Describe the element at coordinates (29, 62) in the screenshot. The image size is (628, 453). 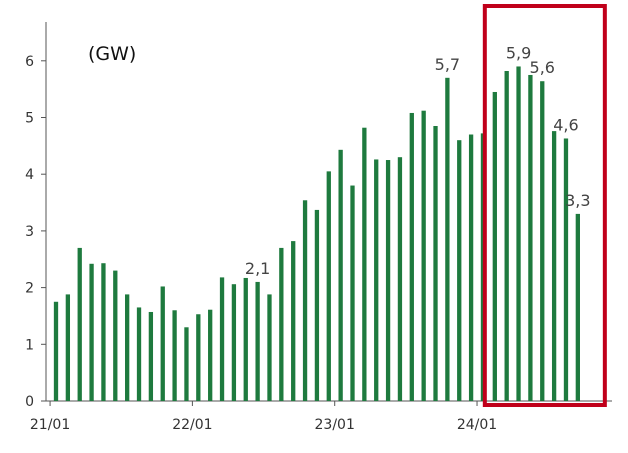
I see `y-tick-label: 6` at that location.